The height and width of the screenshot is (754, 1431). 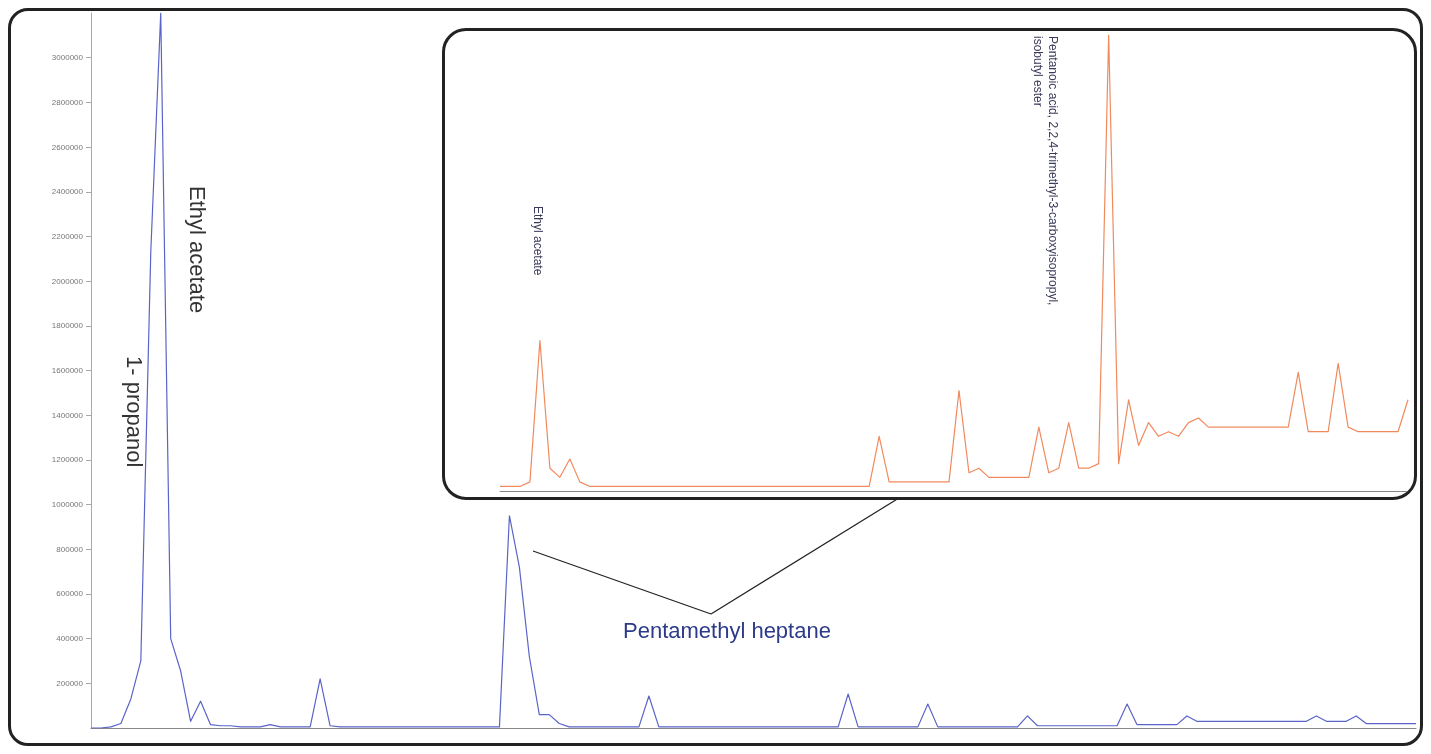 What do you see at coordinates (727, 630) in the screenshot?
I see `annotation: Pentamethyl heptane` at bounding box center [727, 630].